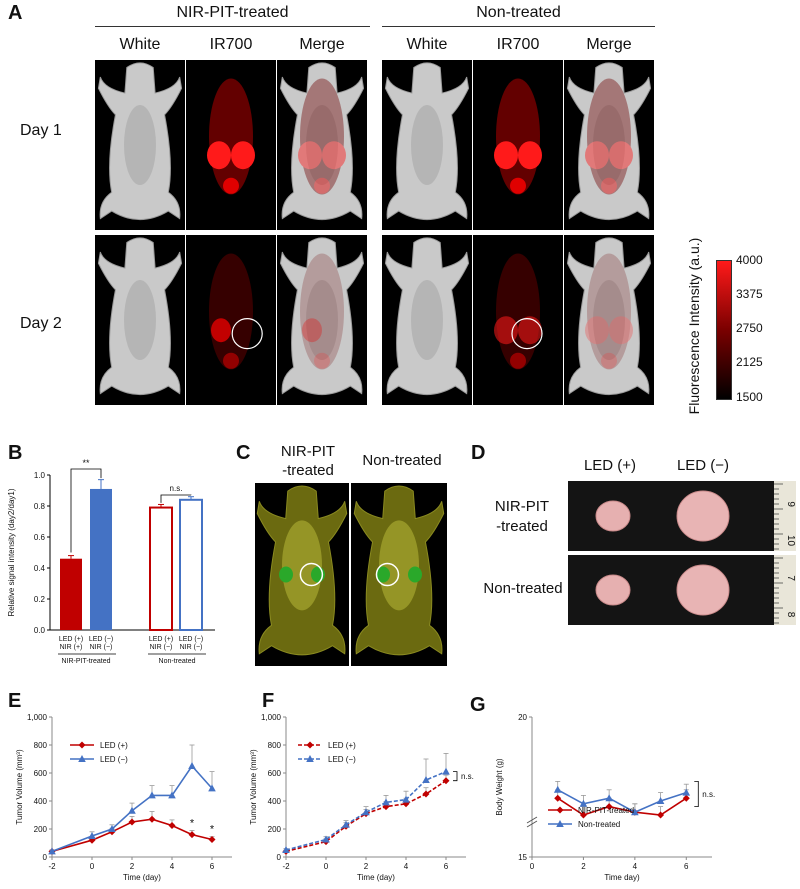  I want to click on panel-c-image-nir-pit, so click(302, 574).